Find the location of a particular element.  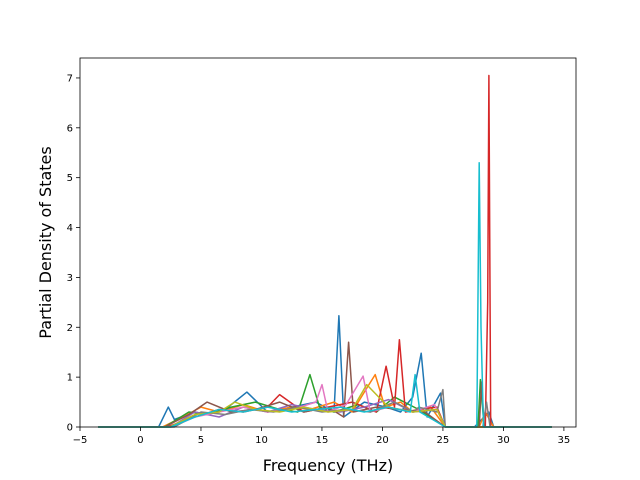

x-tick-label: 25 is located at coordinates (443, 440).